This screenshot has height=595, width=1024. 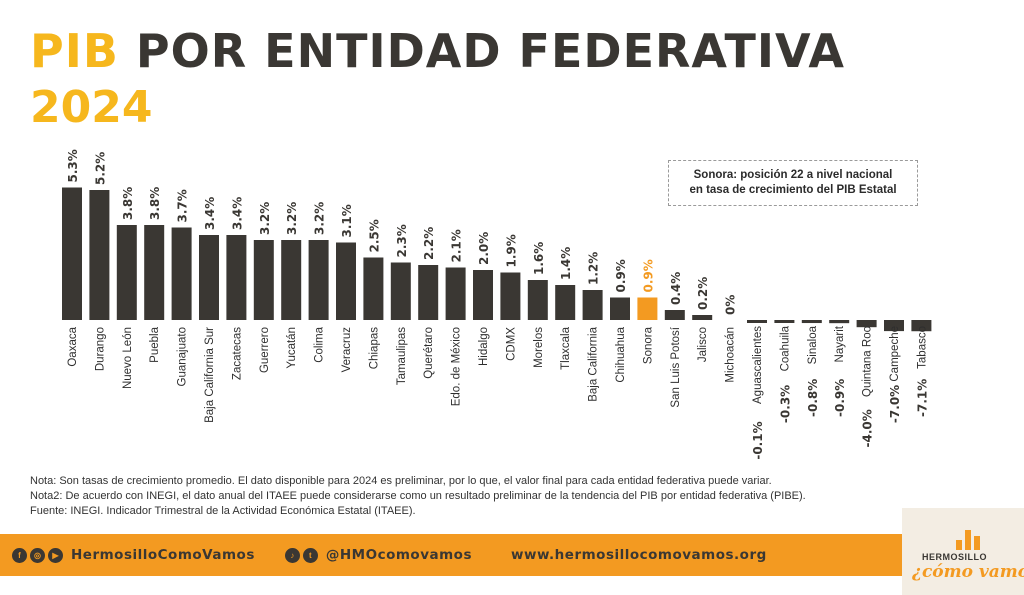 I want to click on category-label-15: Hidalgo, so click(x=484, y=346).